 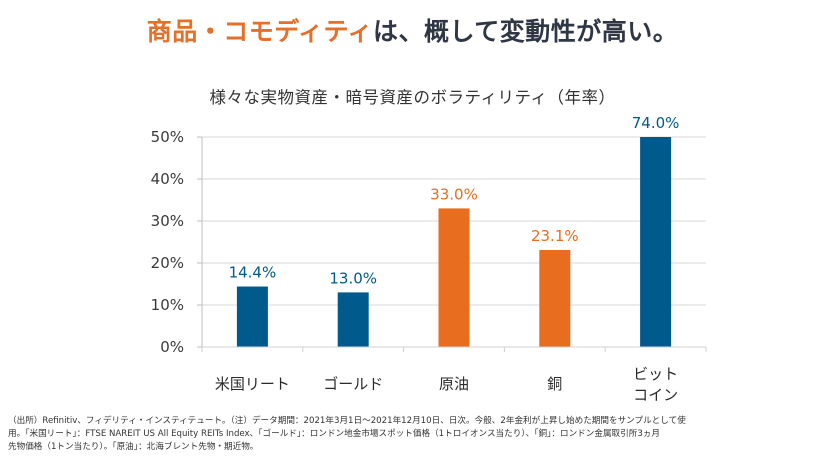 What do you see at coordinates (167, 179) in the screenshot?
I see `y-tick-label: 40%` at bounding box center [167, 179].